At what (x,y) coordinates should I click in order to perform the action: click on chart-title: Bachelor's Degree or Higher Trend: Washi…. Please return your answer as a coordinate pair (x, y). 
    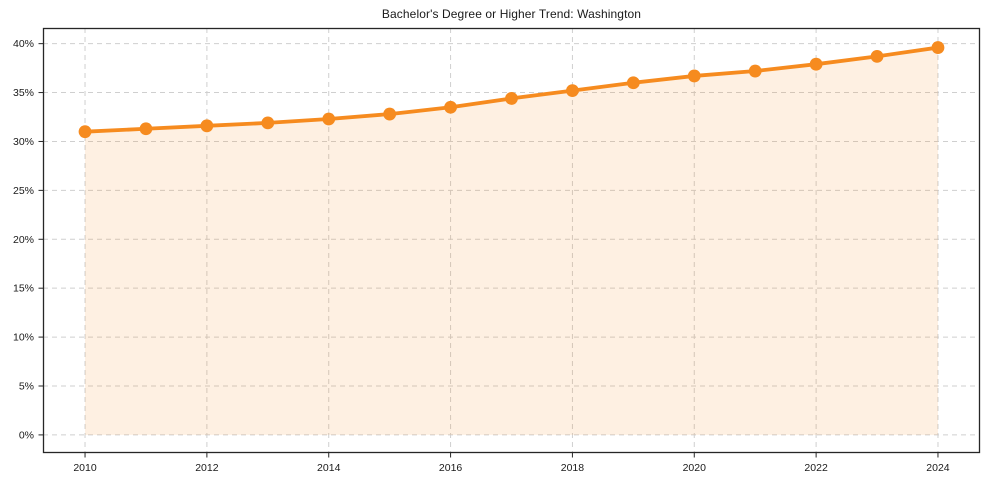
    Looking at the image, I should click on (511, 14).